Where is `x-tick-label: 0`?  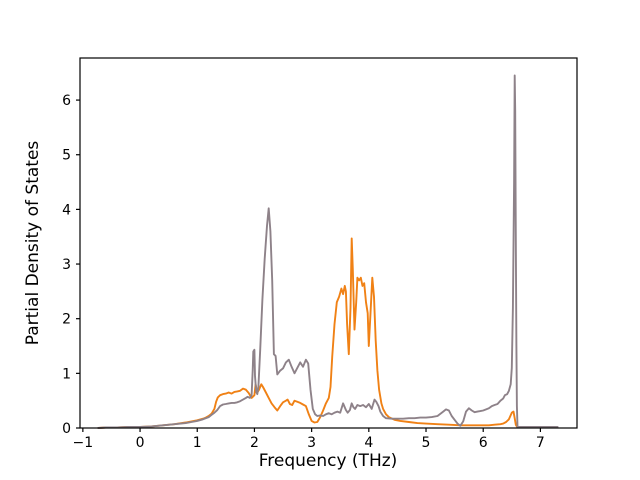
x-tick-label: 0 is located at coordinates (140, 443).